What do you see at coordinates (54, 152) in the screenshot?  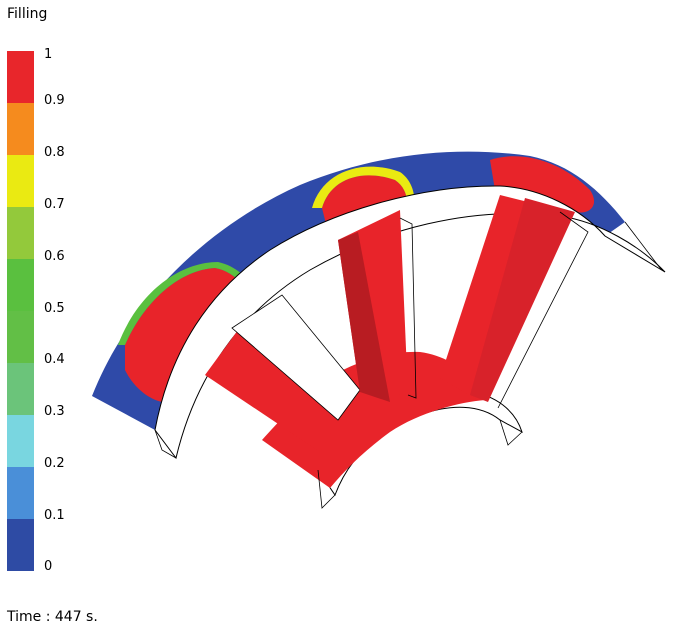 I see `legend-tick: 0.8` at bounding box center [54, 152].